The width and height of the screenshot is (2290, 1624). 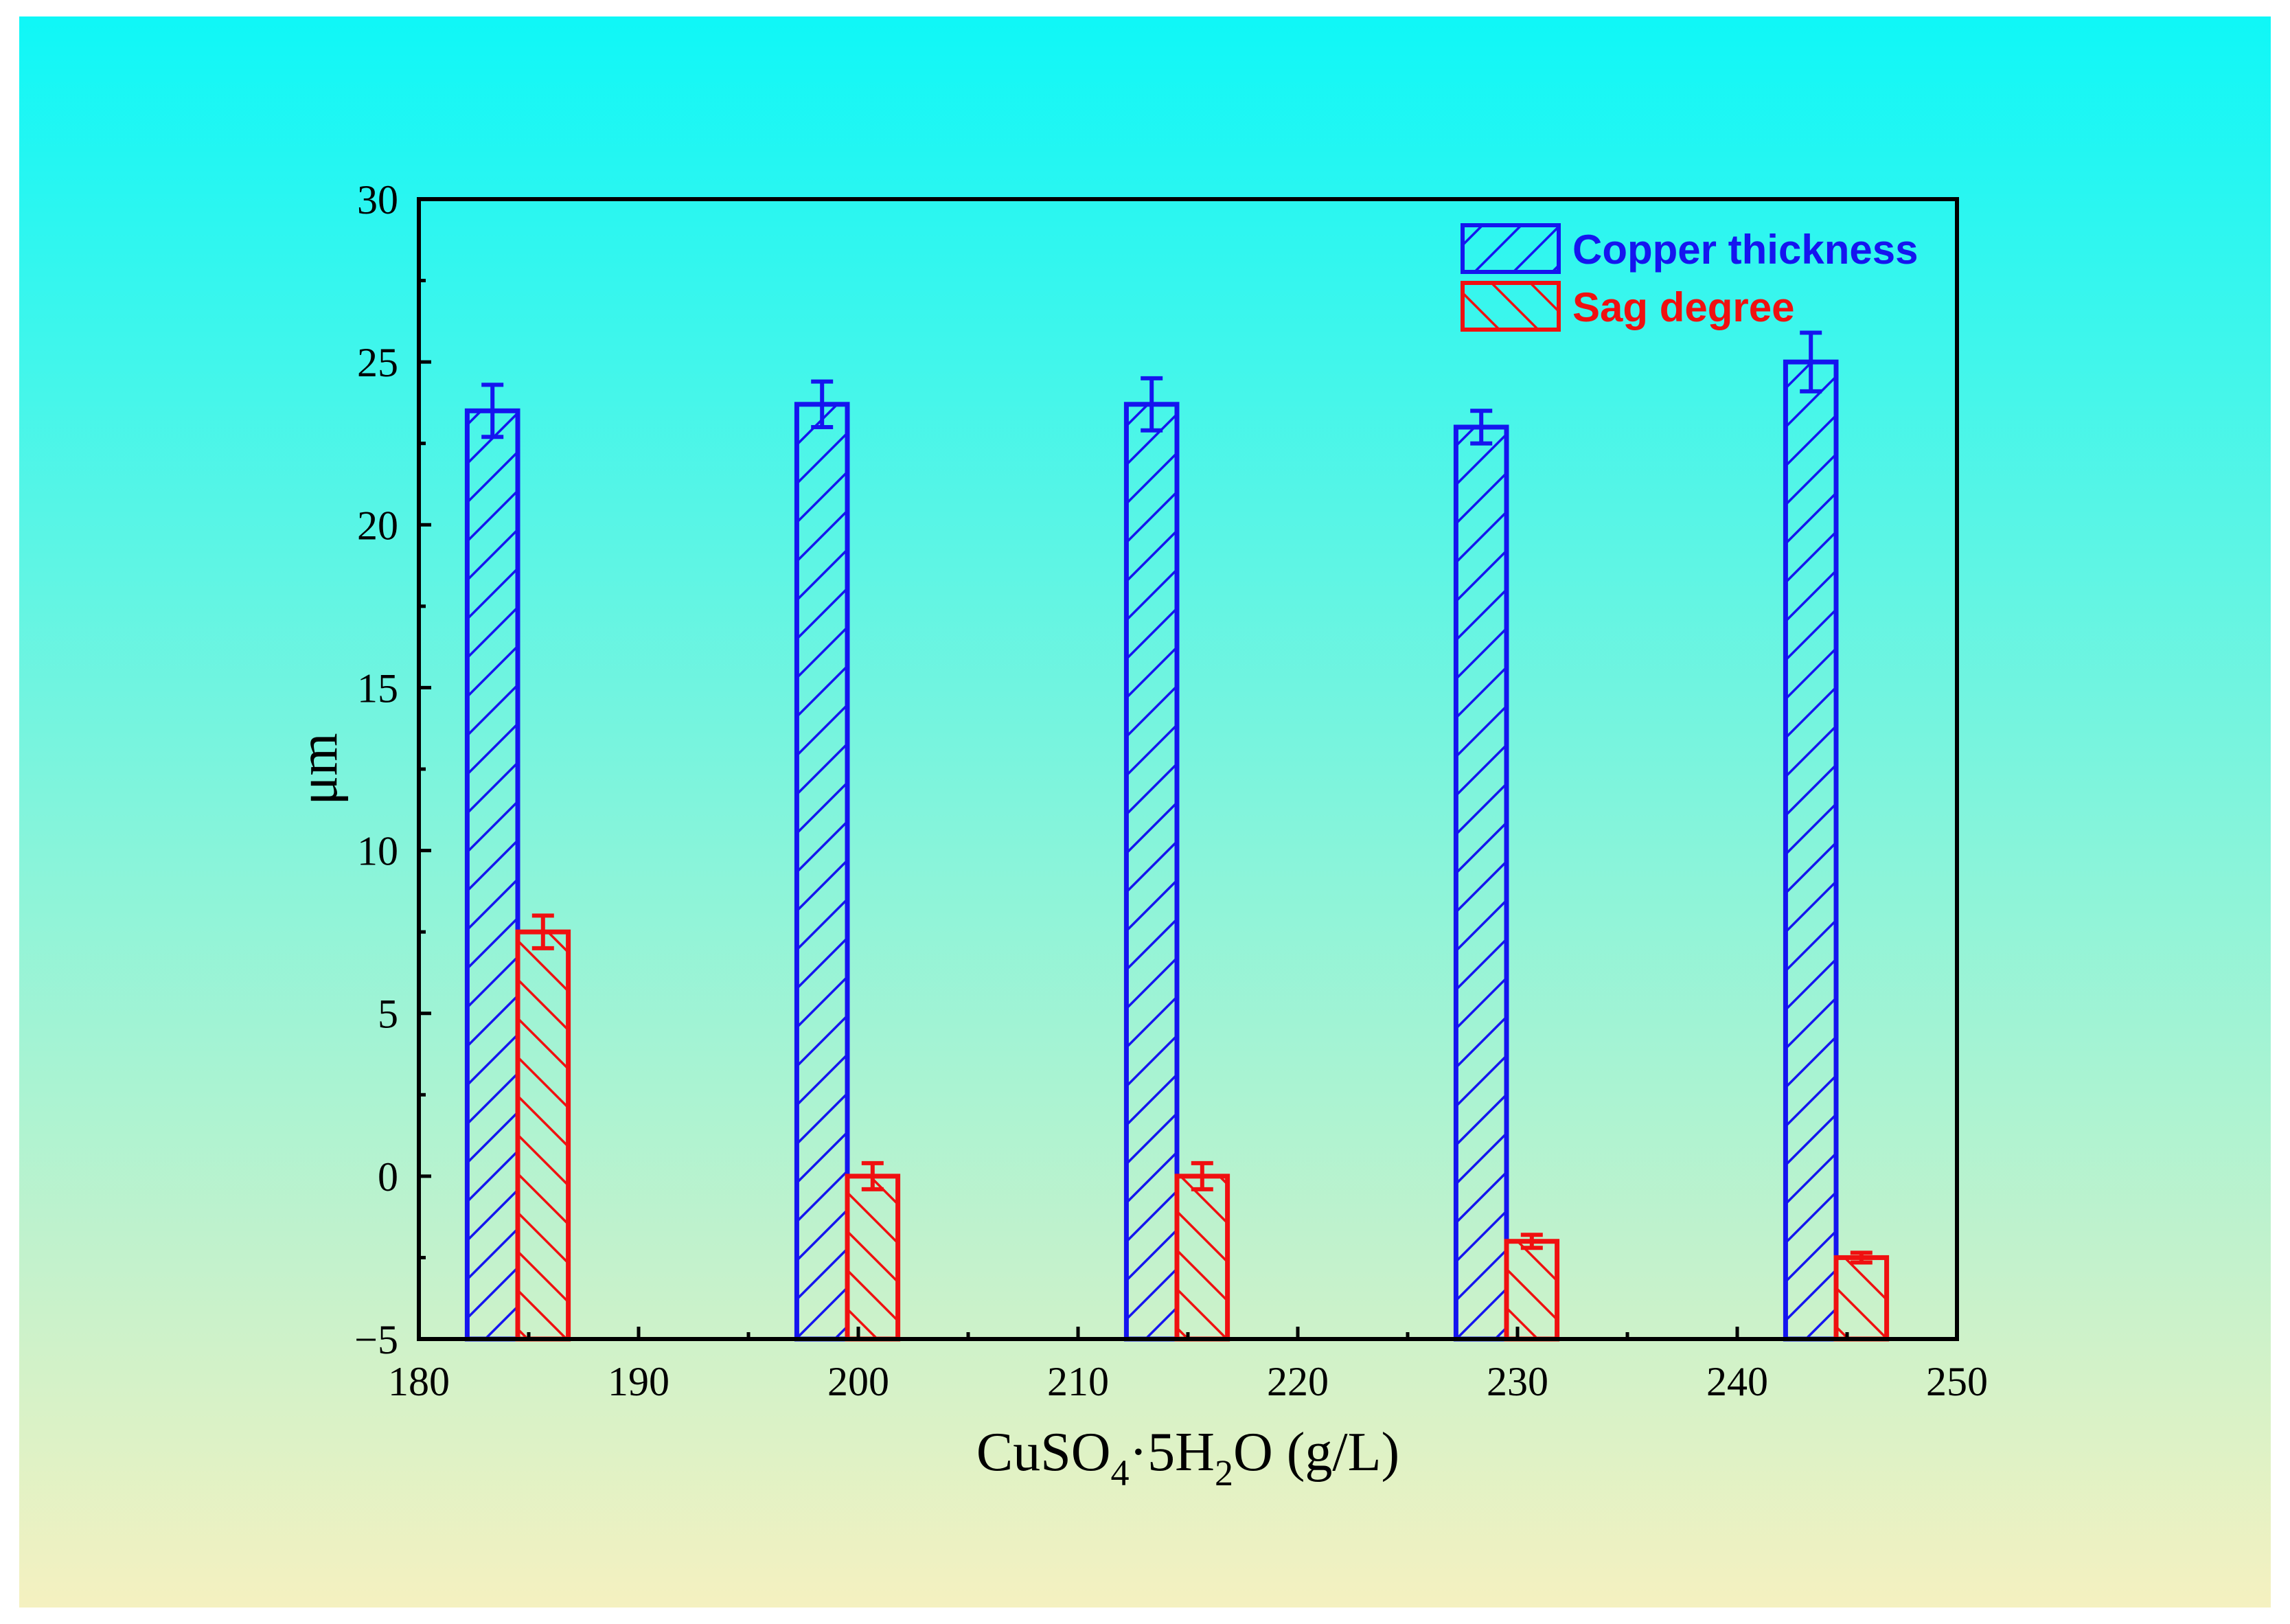 I want to click on legend-item-copper-thickness: Copper thickness, so click(x=1689, y=248).